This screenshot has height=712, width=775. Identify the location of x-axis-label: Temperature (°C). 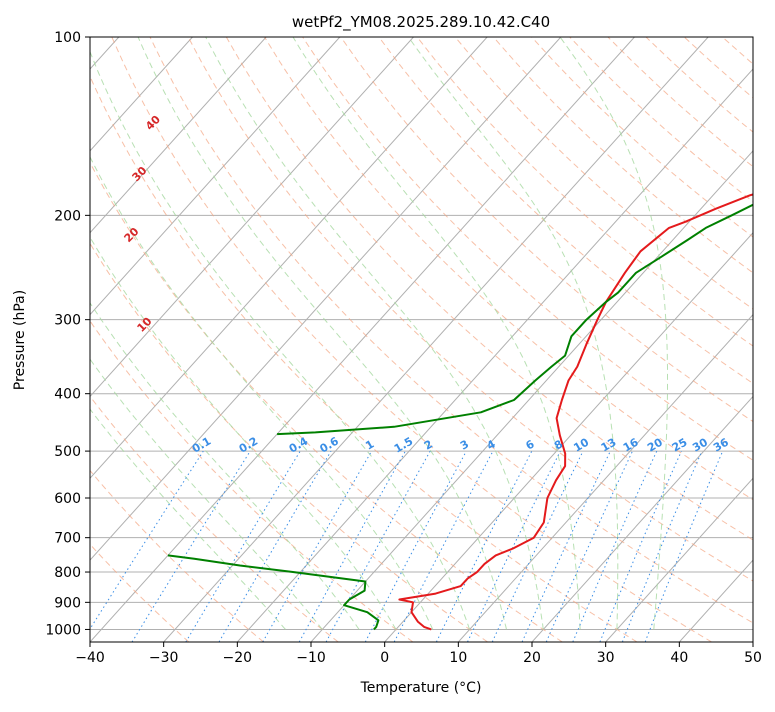
(421, 688).